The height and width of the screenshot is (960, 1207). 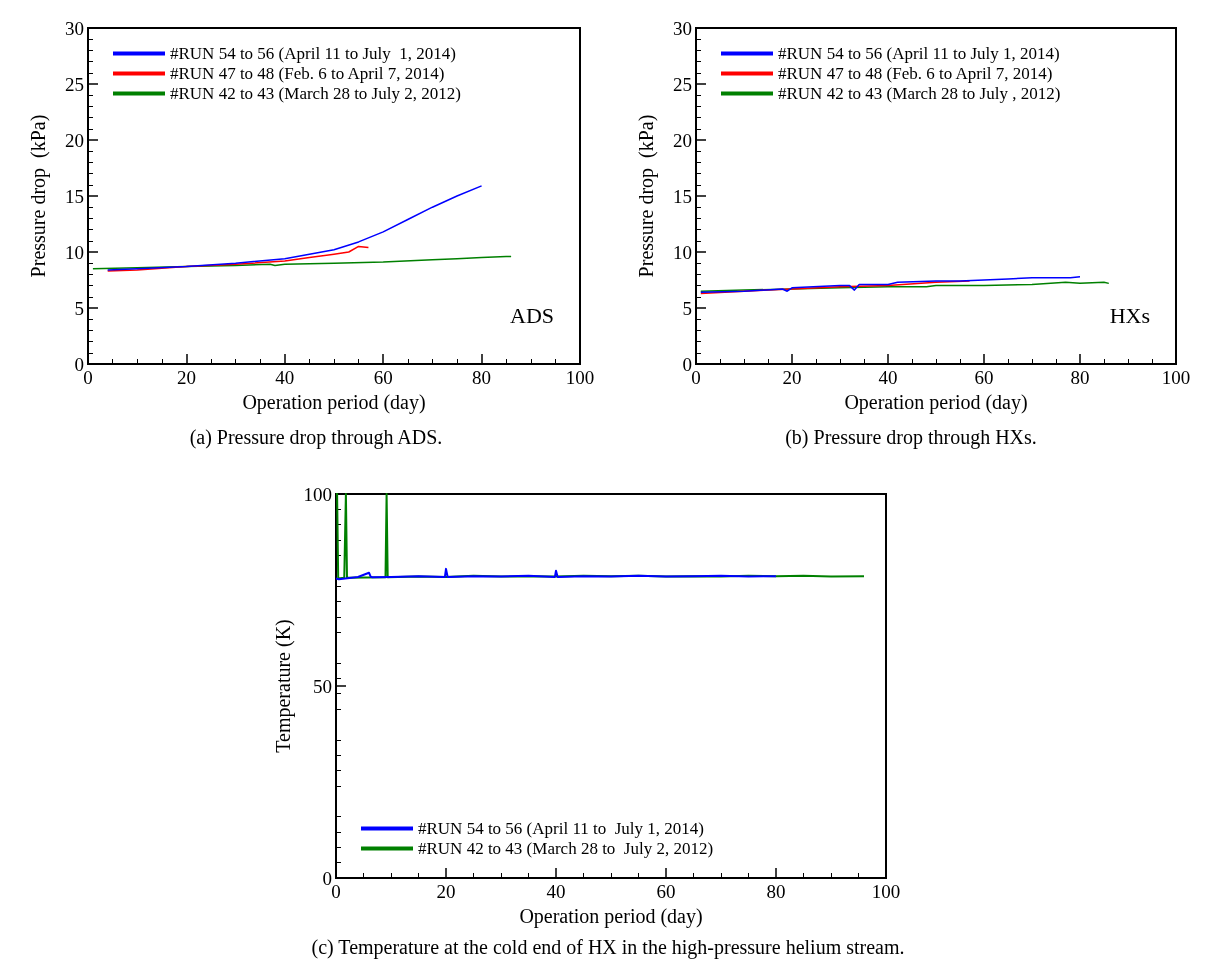 I want to click on legend-label: #RUN 42 to 43 (March 28 to July , 2012), so click(x=919, y=93).